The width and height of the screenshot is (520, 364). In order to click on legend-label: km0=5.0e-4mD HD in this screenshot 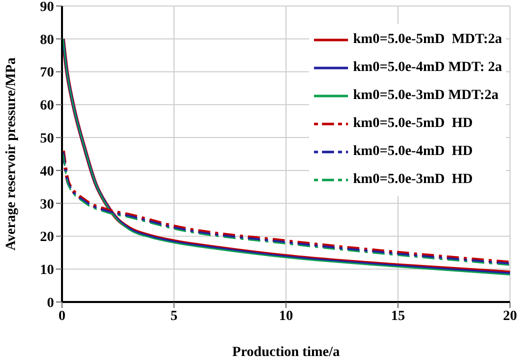, I will do `click(413, 152)`.